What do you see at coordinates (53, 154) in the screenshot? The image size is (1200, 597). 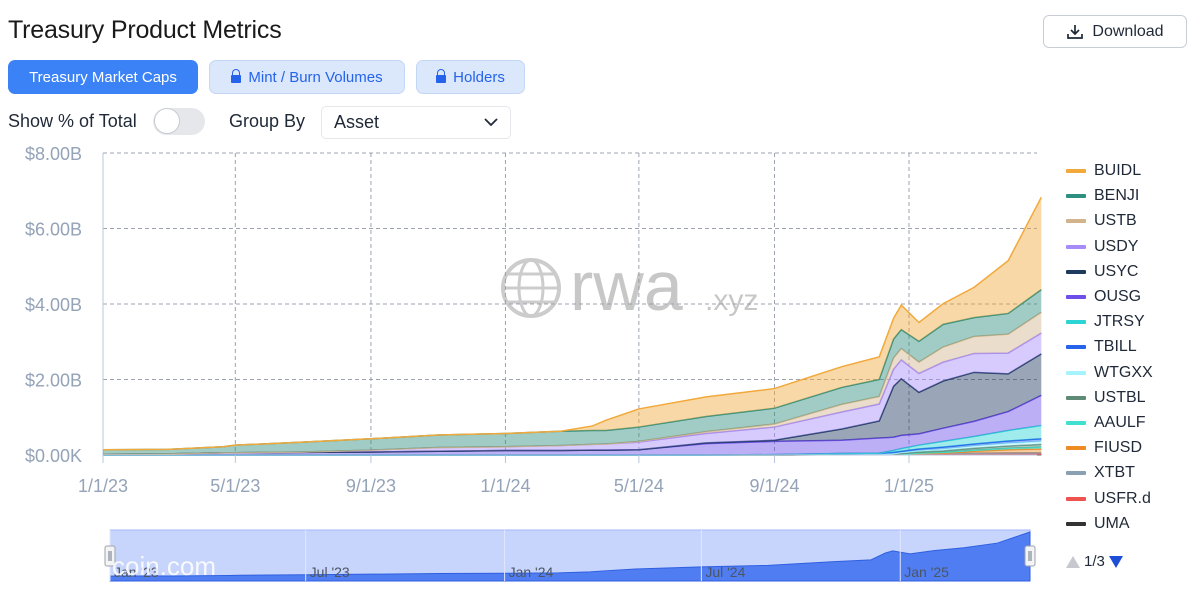 I see `y-tick-label: $8.00B` at bounding box center [53, 154].